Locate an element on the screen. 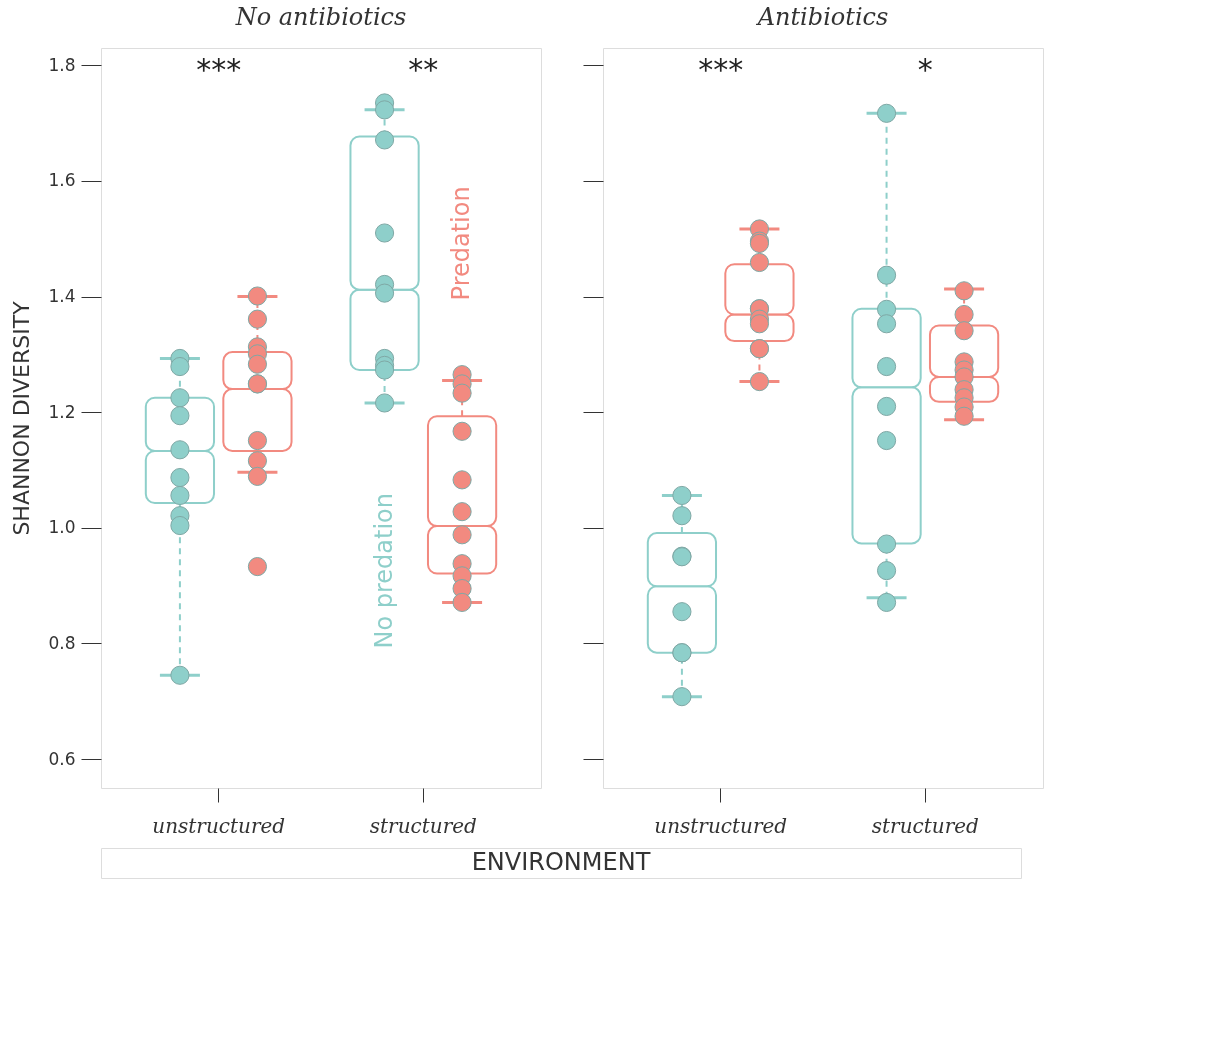 The height and width of the screenshot is (1062, 1212). y-tick-label: 0.8 is located at coordinates (62, 642).